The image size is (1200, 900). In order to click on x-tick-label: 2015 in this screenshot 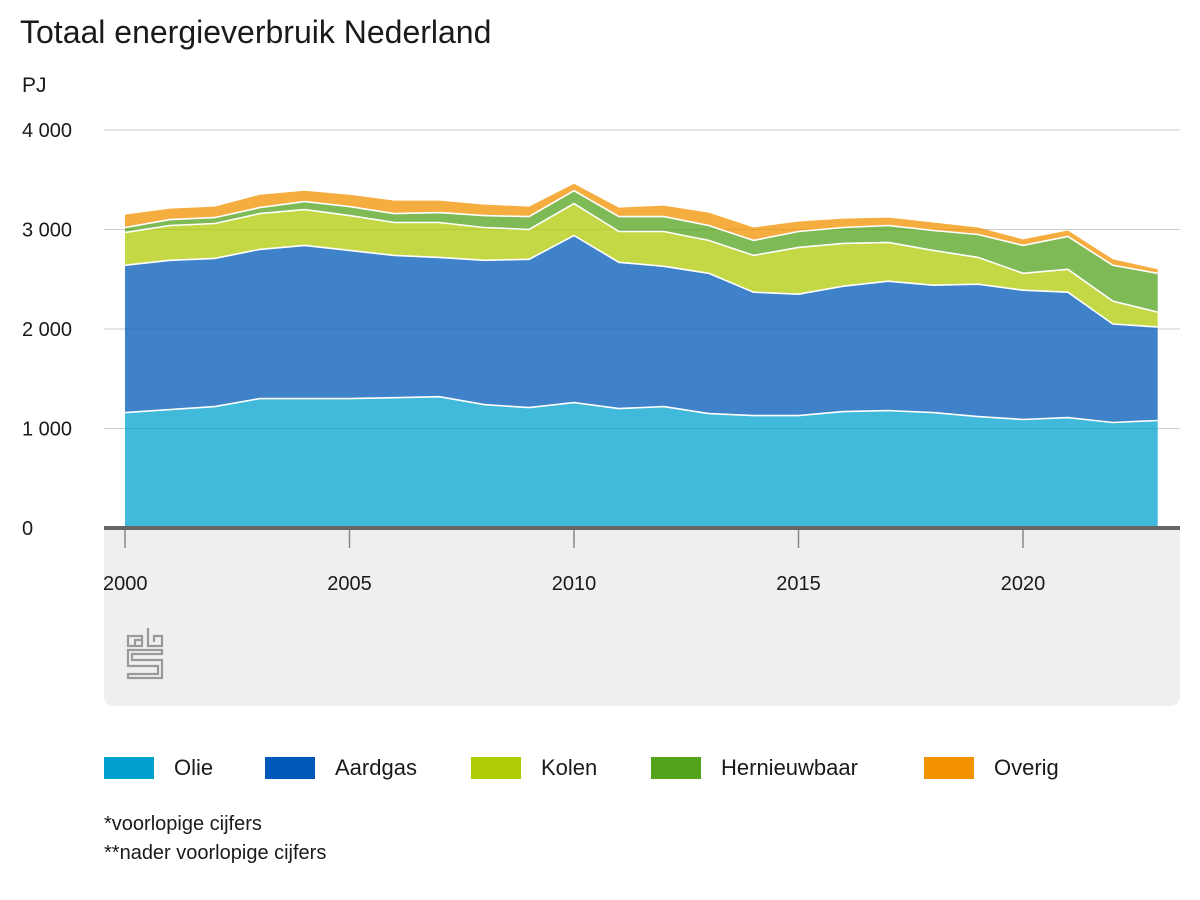, I will do `click(798, 584)`.